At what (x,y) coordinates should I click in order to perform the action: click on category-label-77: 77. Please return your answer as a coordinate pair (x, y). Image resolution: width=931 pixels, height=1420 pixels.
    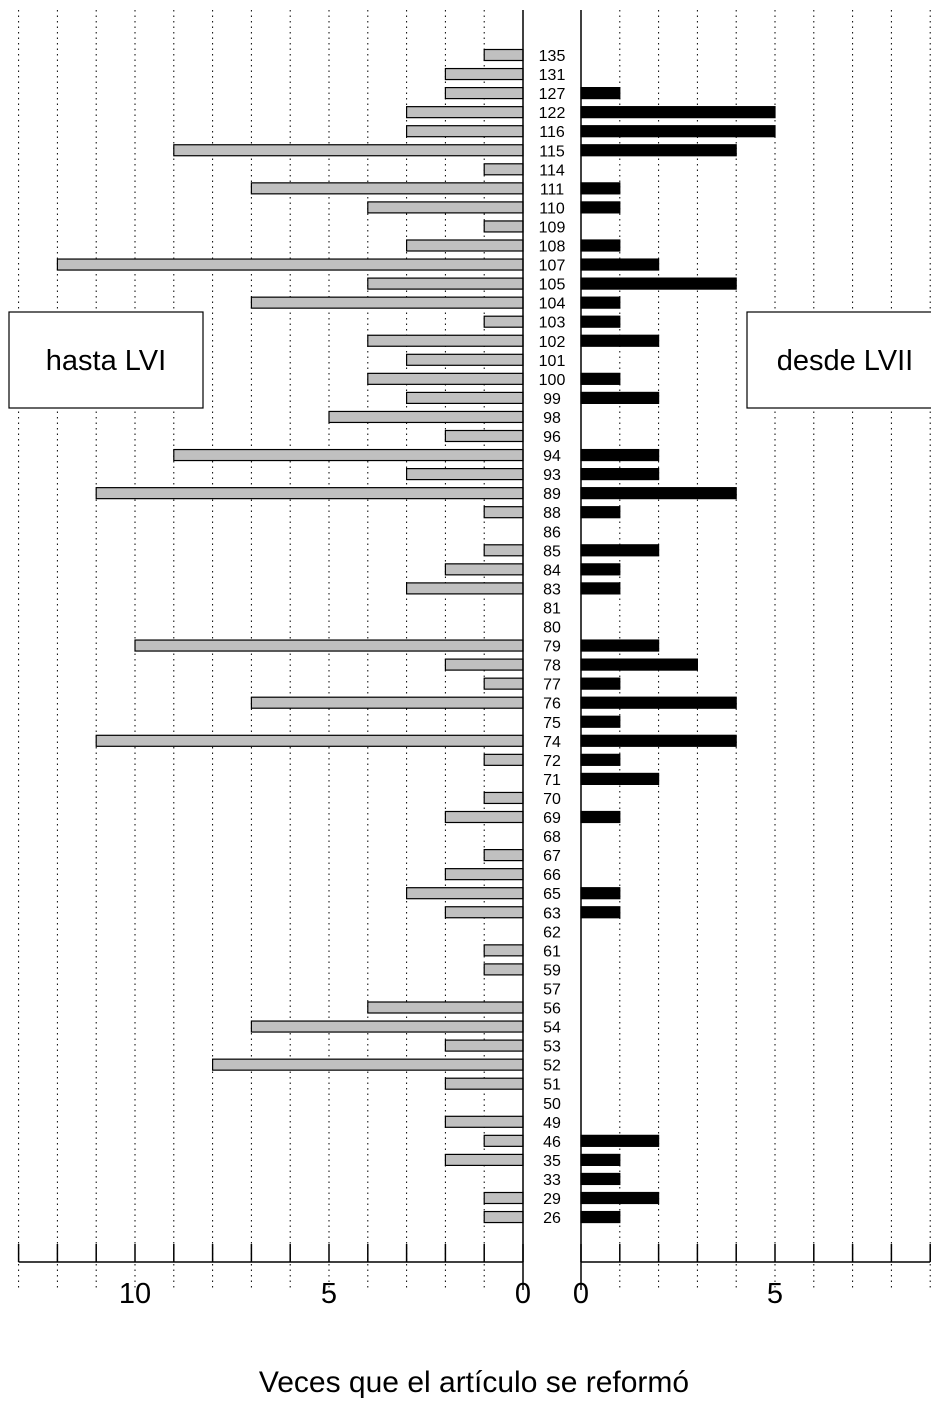
    Looking at the image, I should click on (552, 685).